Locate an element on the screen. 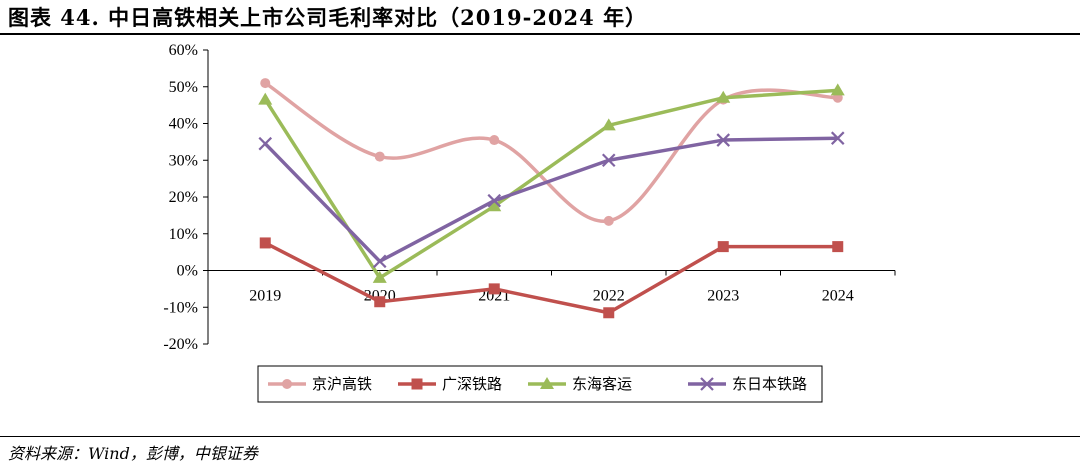  legend-item: 东海客运 is located at coordinates (580, 384).